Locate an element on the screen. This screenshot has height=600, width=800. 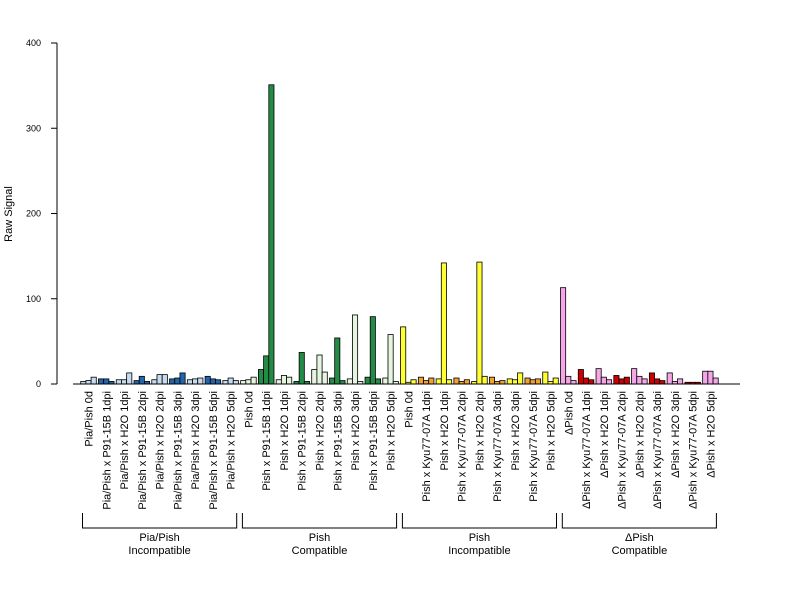
y-tick-label: 100 is located at coordinates (33, 299).